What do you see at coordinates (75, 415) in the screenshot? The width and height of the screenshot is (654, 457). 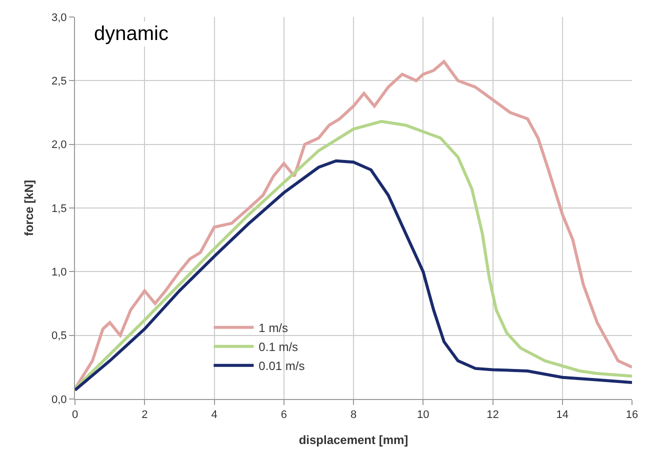 I see `x-tick-label: 0` at bounding box center [75, 415].